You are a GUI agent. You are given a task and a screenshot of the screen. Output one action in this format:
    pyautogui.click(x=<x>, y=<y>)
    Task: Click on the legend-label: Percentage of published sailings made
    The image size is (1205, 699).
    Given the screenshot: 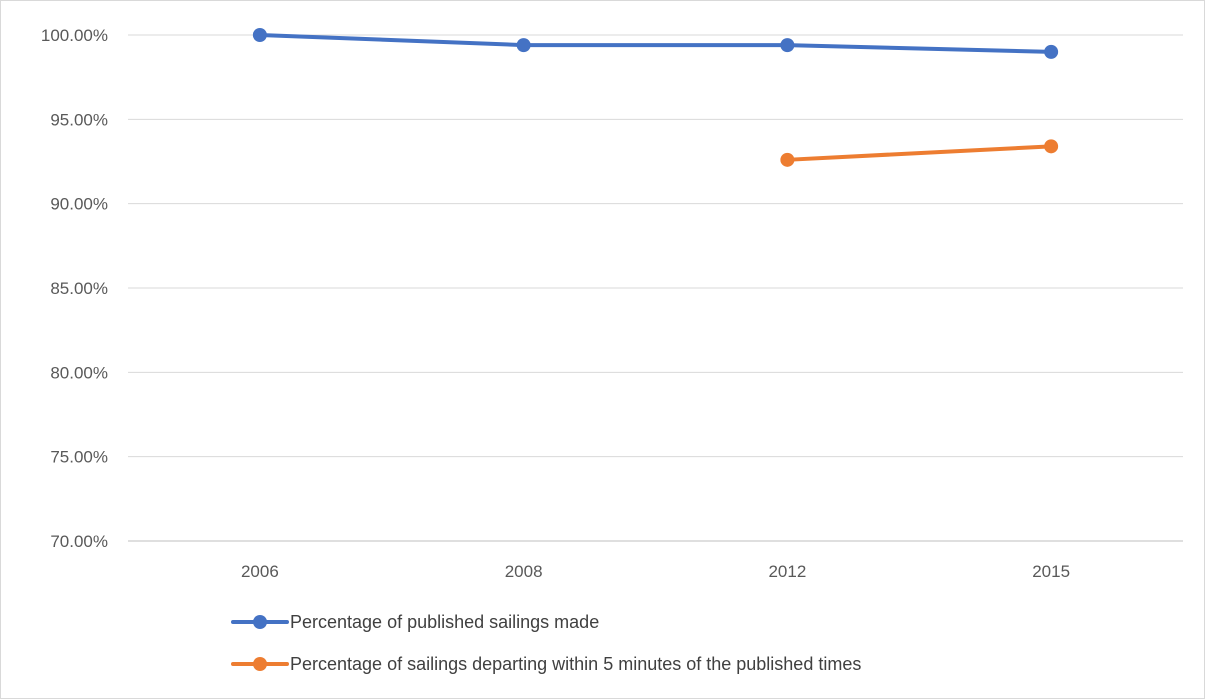 What is the action you would take?
    pyautogui.click(x=444, y=622)
    